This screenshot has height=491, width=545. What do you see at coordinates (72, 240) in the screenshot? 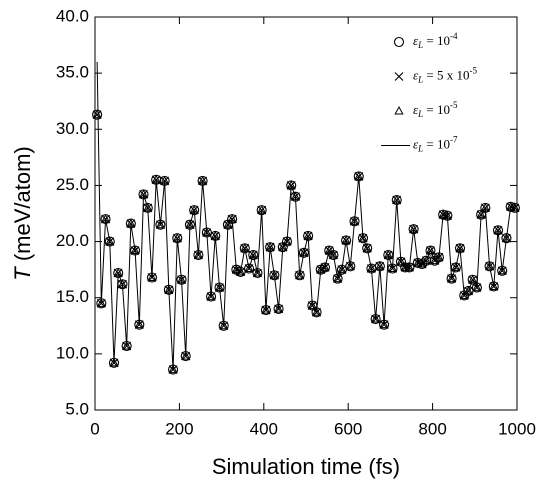
I see `y-tick-label: 20.0` at bounding box center [72, 240].